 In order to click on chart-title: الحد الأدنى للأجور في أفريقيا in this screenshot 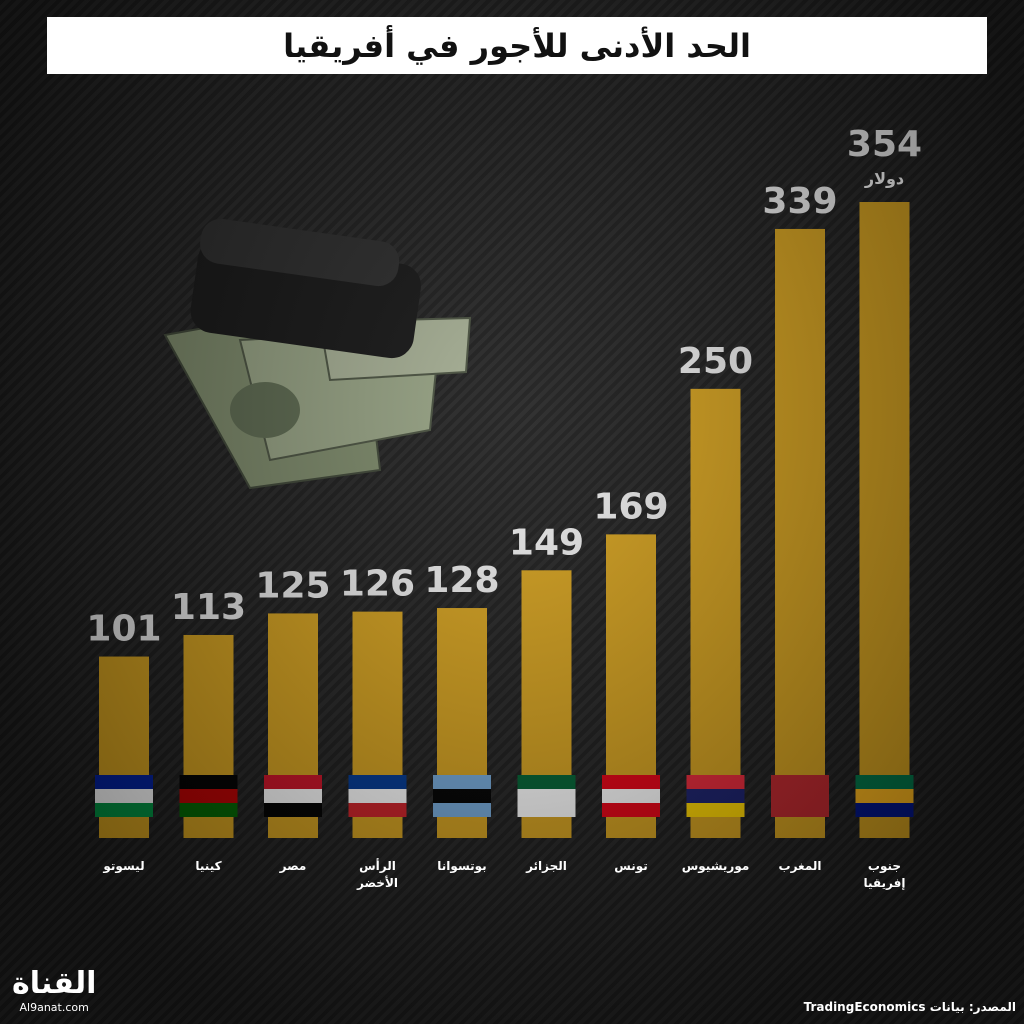, I will do `click(517, 45)`.